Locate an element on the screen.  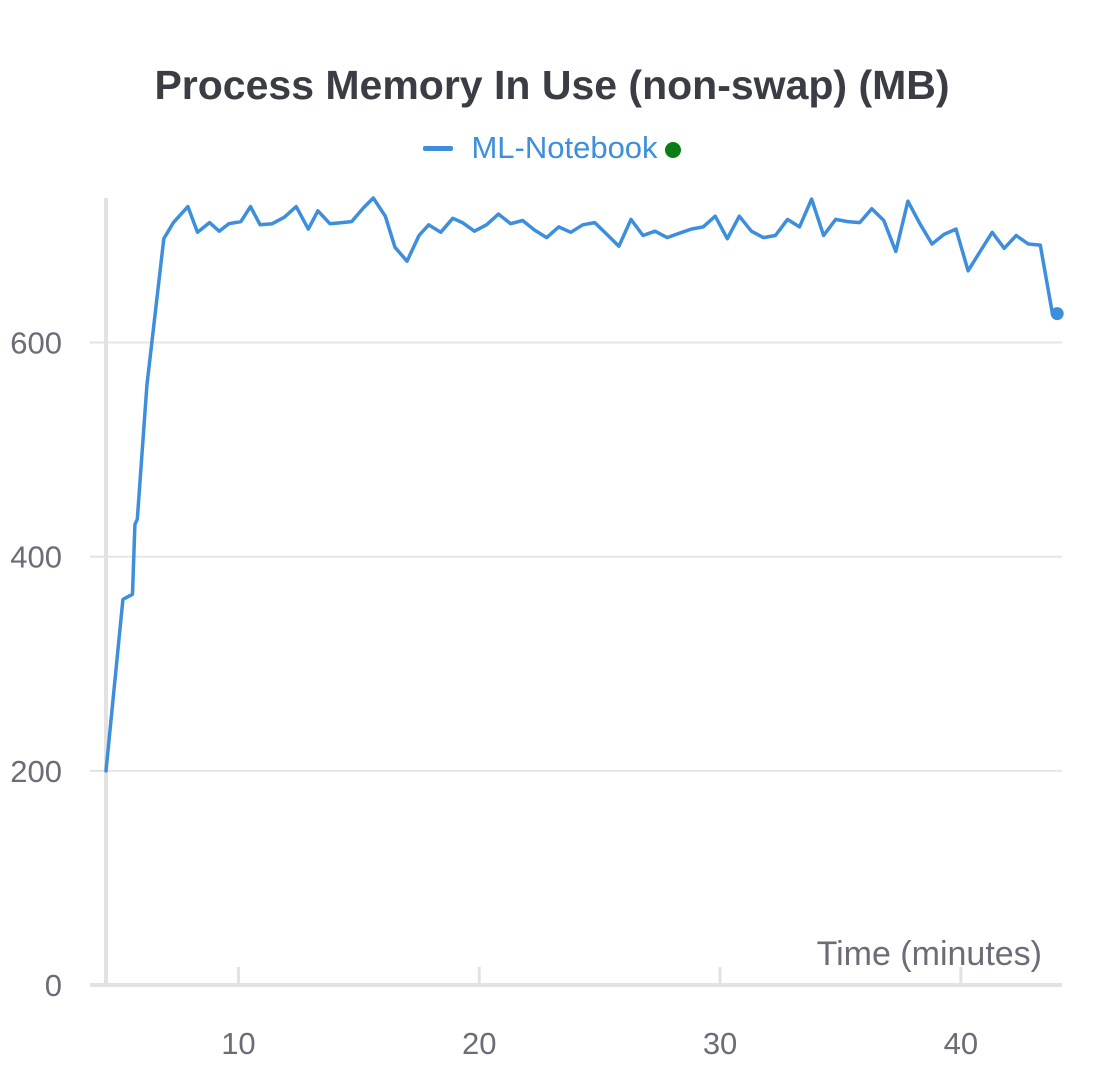
status-dot-icon is located at coordinates (672, 150).